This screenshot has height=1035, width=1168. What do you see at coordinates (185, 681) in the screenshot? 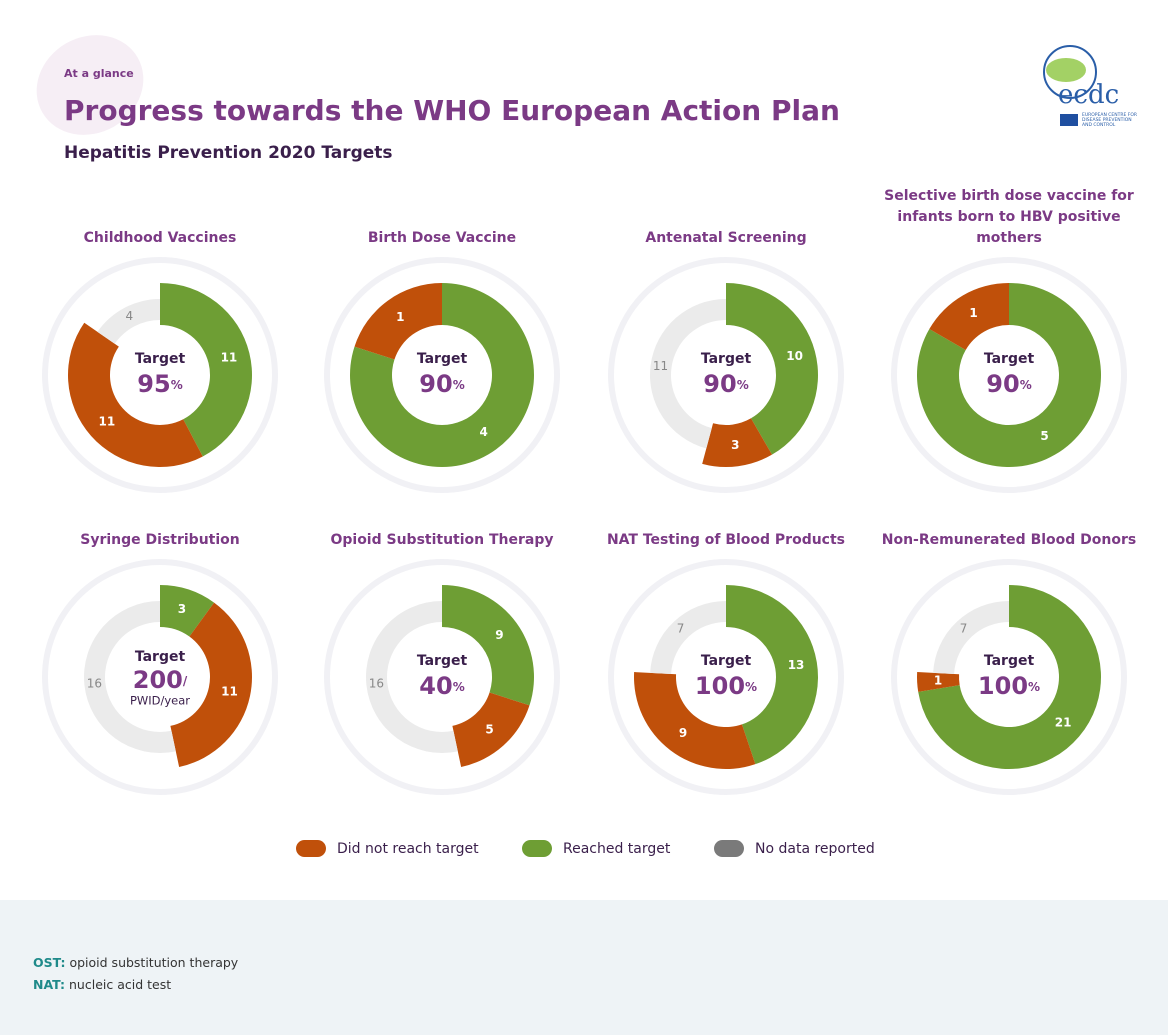
I see `target-unit: /` at bounding box center [185, 681].